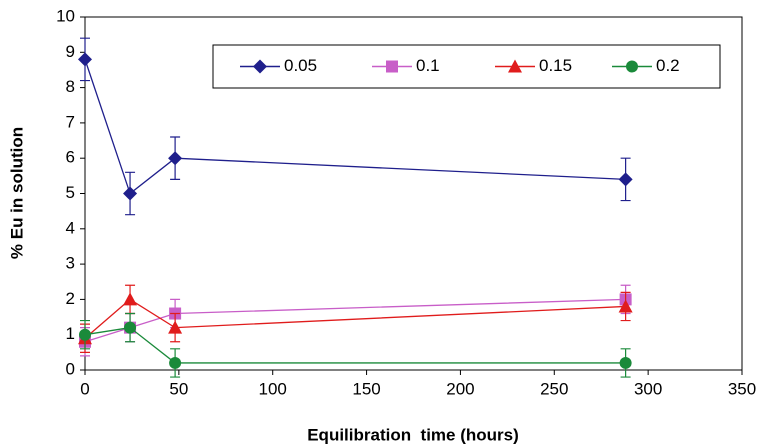  Describe the element at coordinates (70, 298) in the screenshot. I see `y-tick-label: 2` at that location.